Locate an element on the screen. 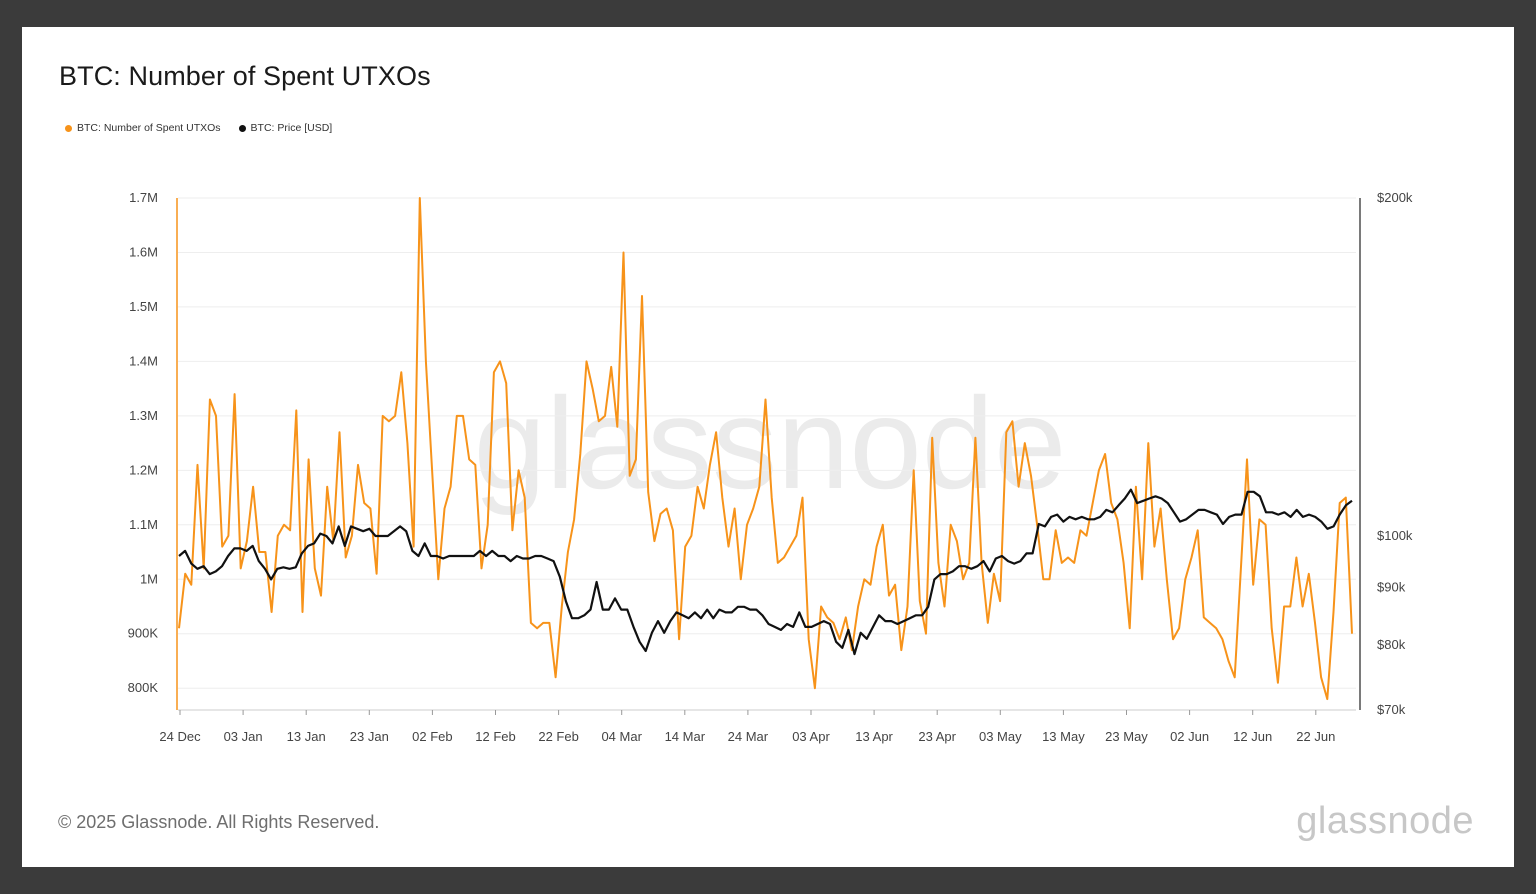 The image size is (1536, 894). x-tick-label: 12 Feb is located at coordinates (495, 736).